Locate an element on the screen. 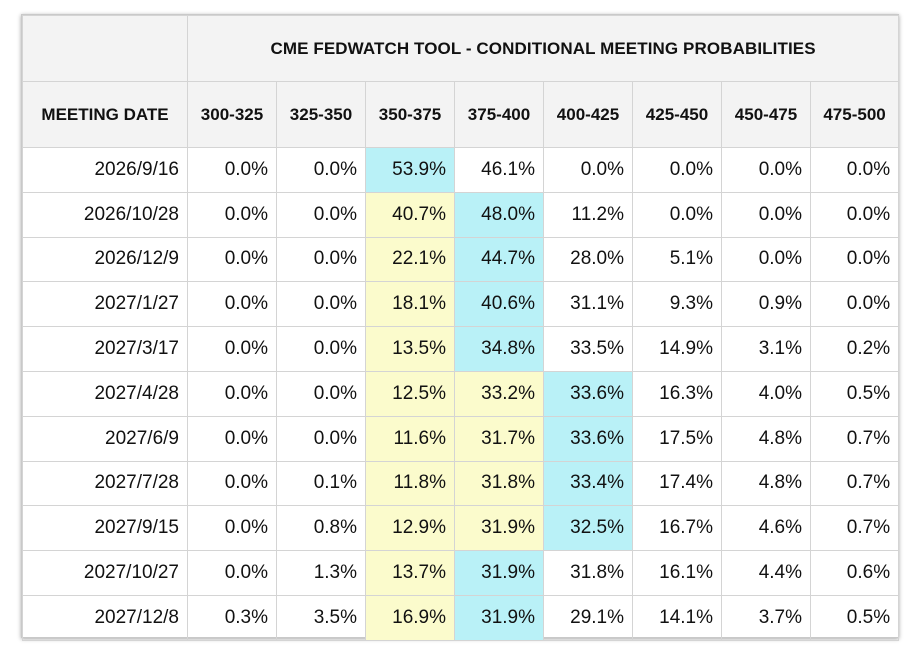  probability-cell: 46.1% is located at coordinates (499, 170).